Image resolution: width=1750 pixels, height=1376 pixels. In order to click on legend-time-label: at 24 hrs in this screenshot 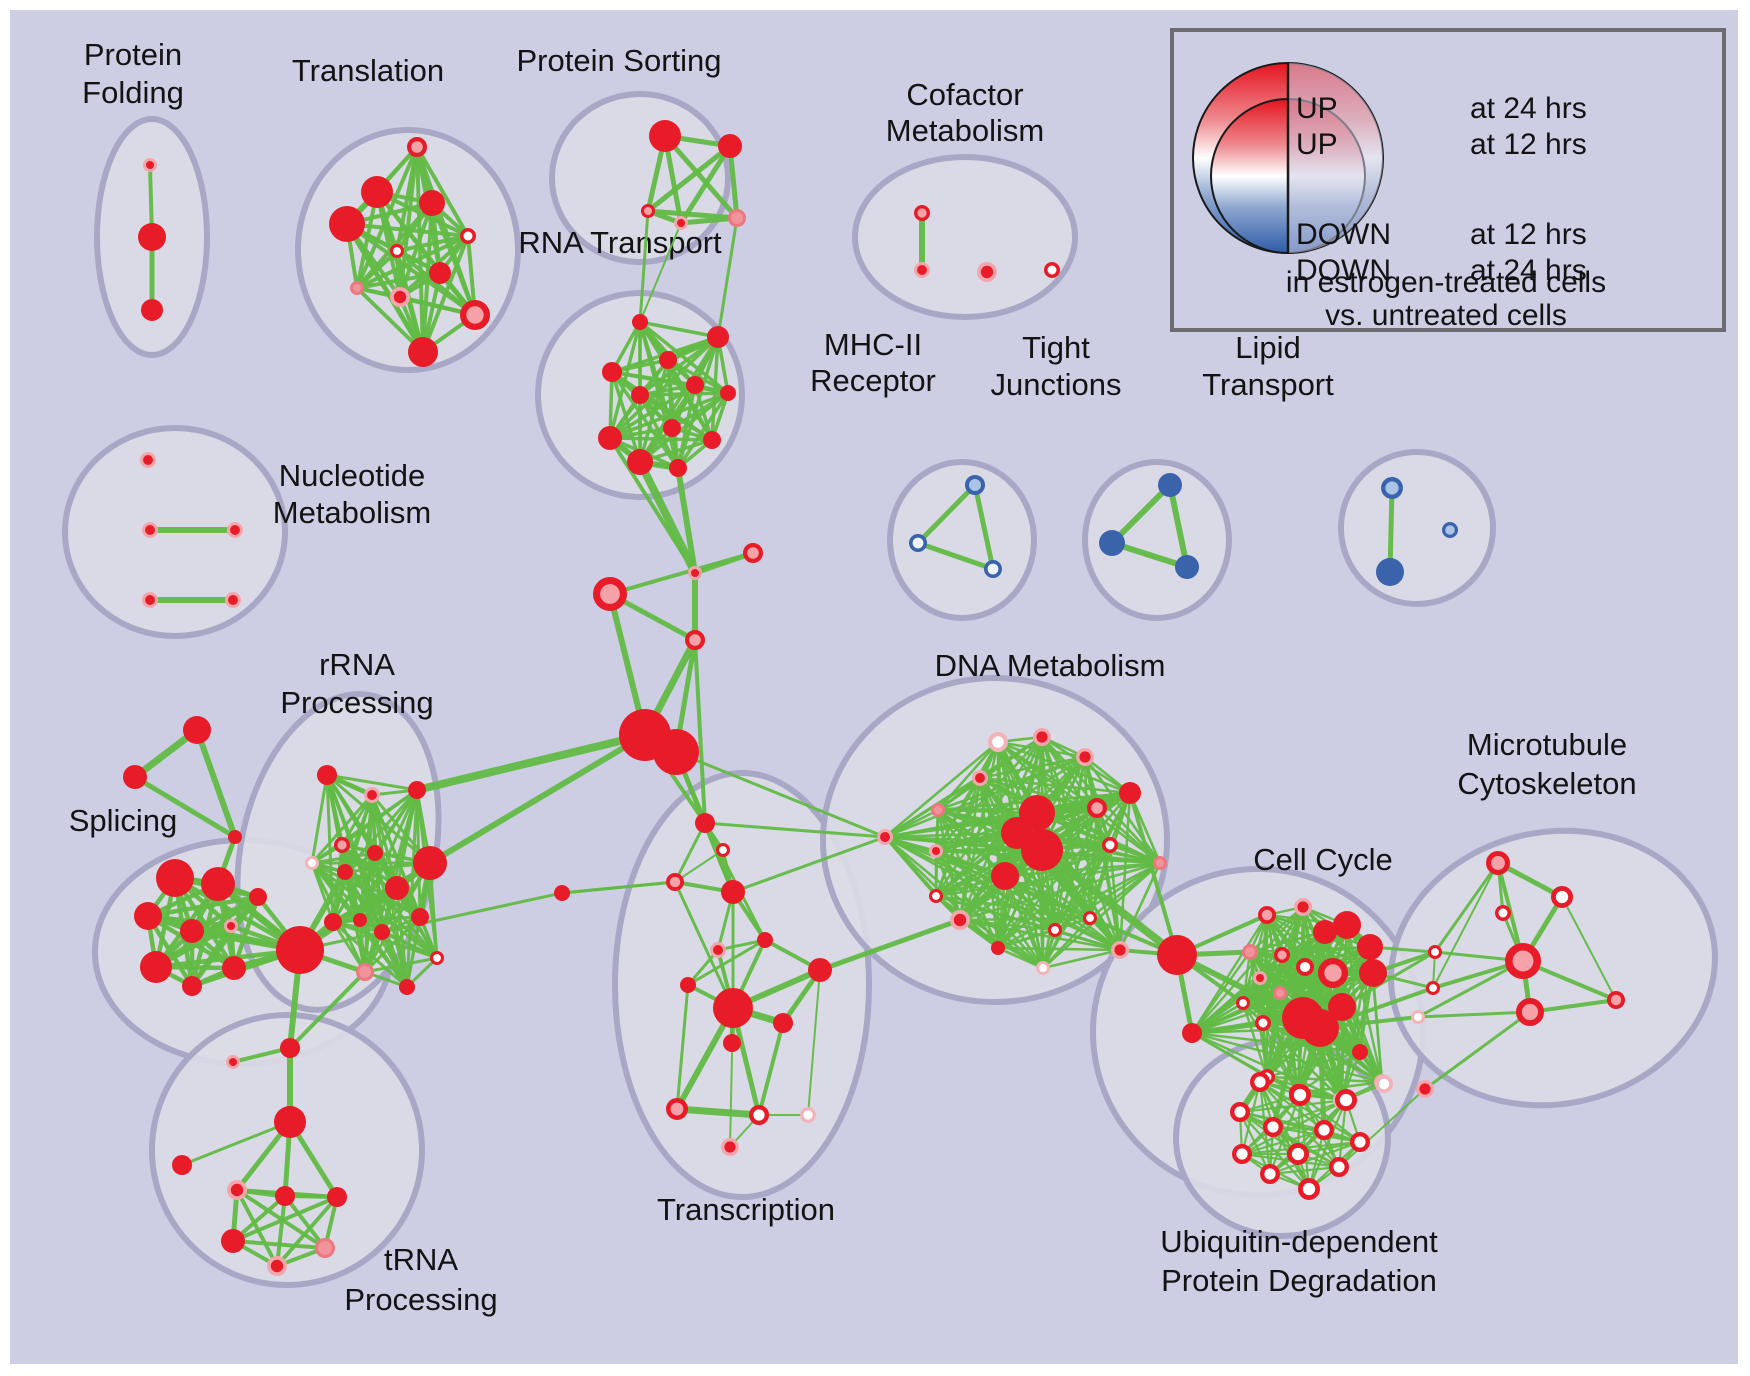, I will do `click(1528, 270)`.